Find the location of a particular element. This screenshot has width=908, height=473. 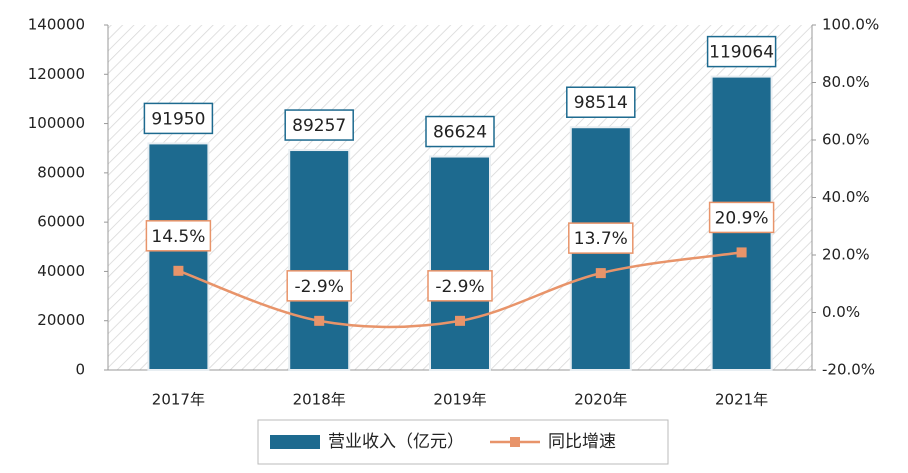

y-tick-label: 60000 is located at coordinates (61, 222).